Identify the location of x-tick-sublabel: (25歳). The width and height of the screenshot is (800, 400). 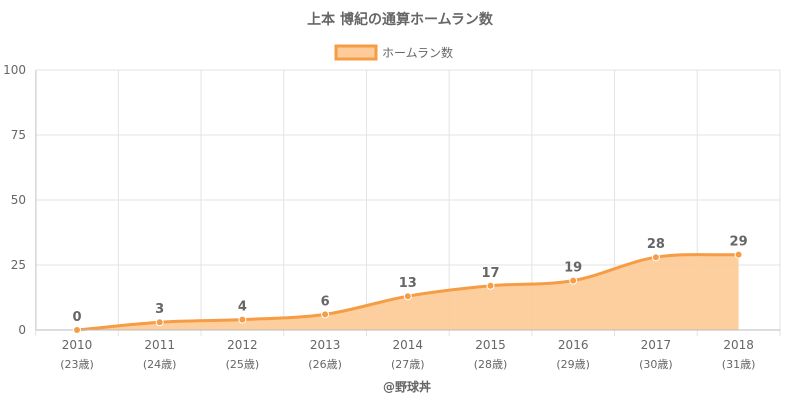
(243, 364).